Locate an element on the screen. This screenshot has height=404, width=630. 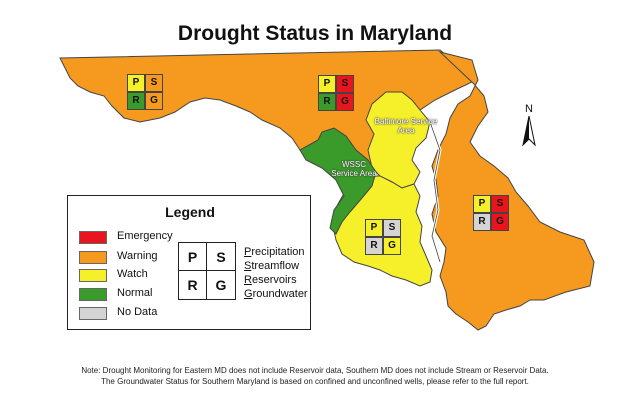
legend-label: Emergency is located at coordinates (145, 236).